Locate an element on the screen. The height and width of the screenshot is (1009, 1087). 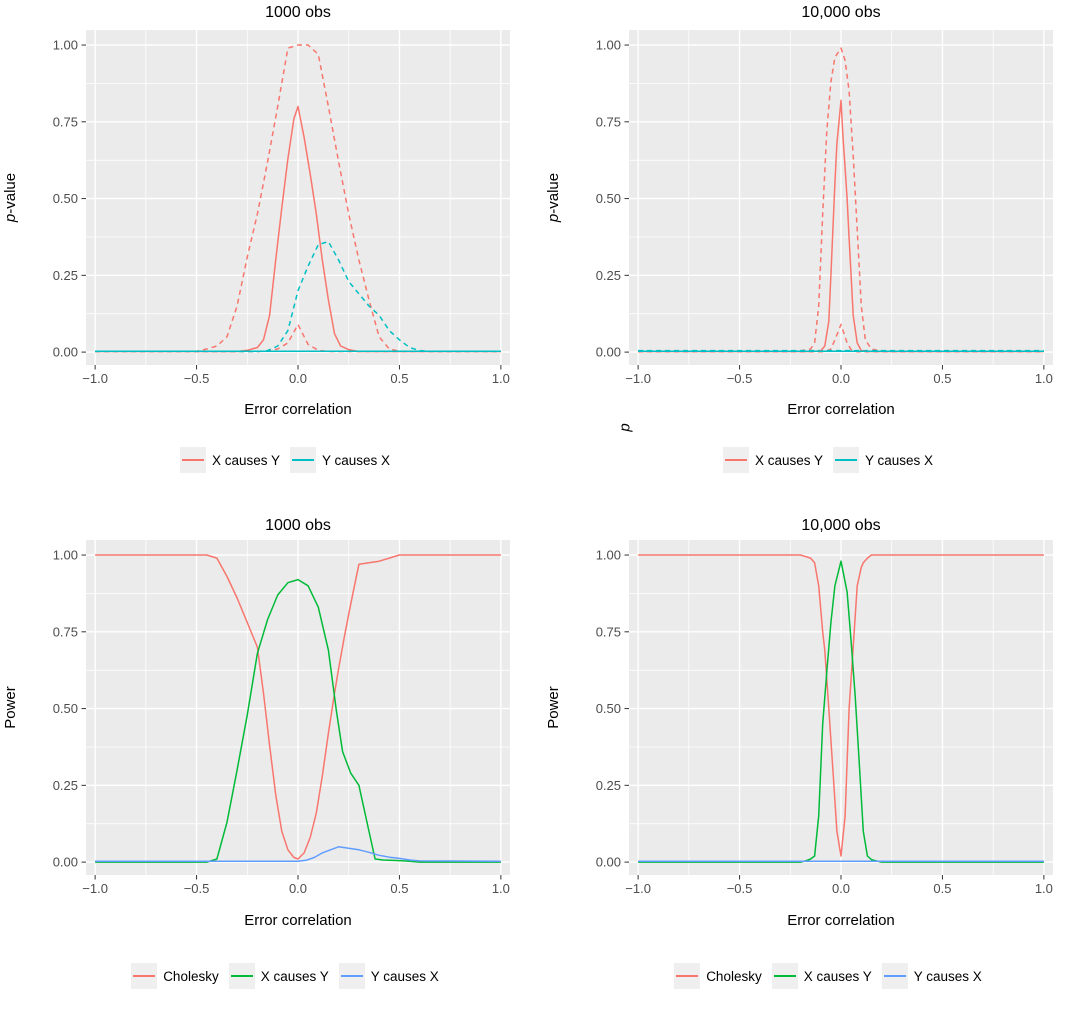
stray-p-label: p is located at coordinates (625, 427).